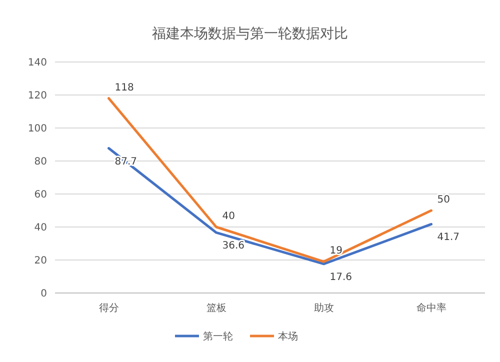 This screenshot has height=362, width=500. Describe the element at coordinates (40, 162) in the screenshot. I see `y-tick-label: 80` at that location.